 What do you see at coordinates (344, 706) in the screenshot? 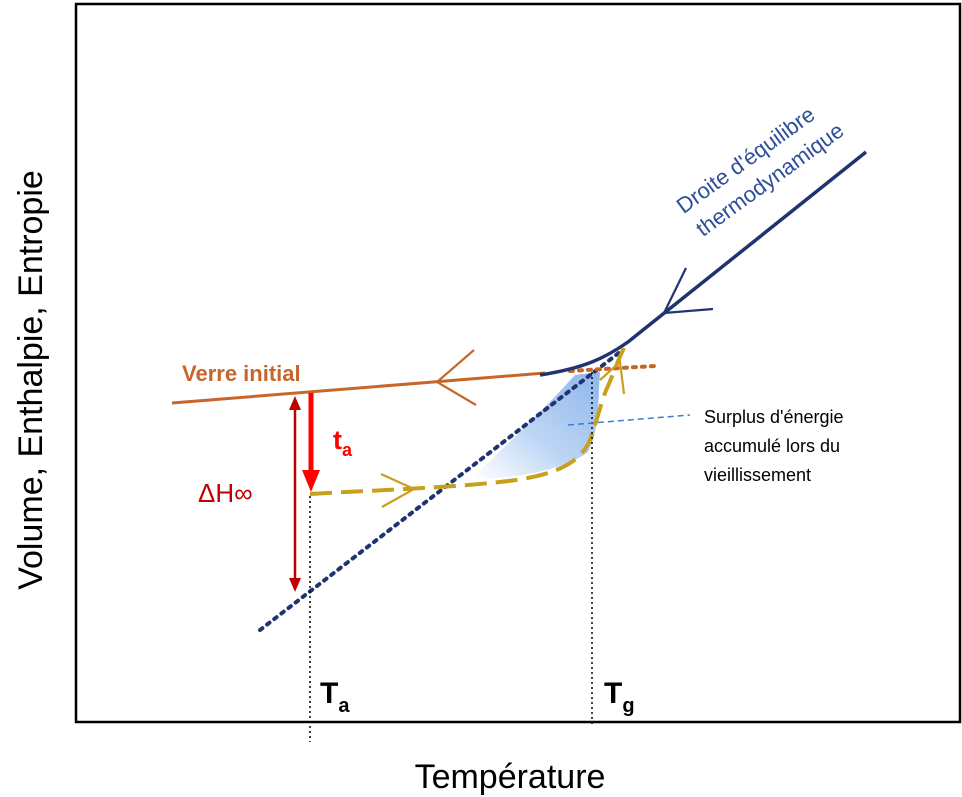
I see `ta-label-sub: a` at bounding box center [344, 706].